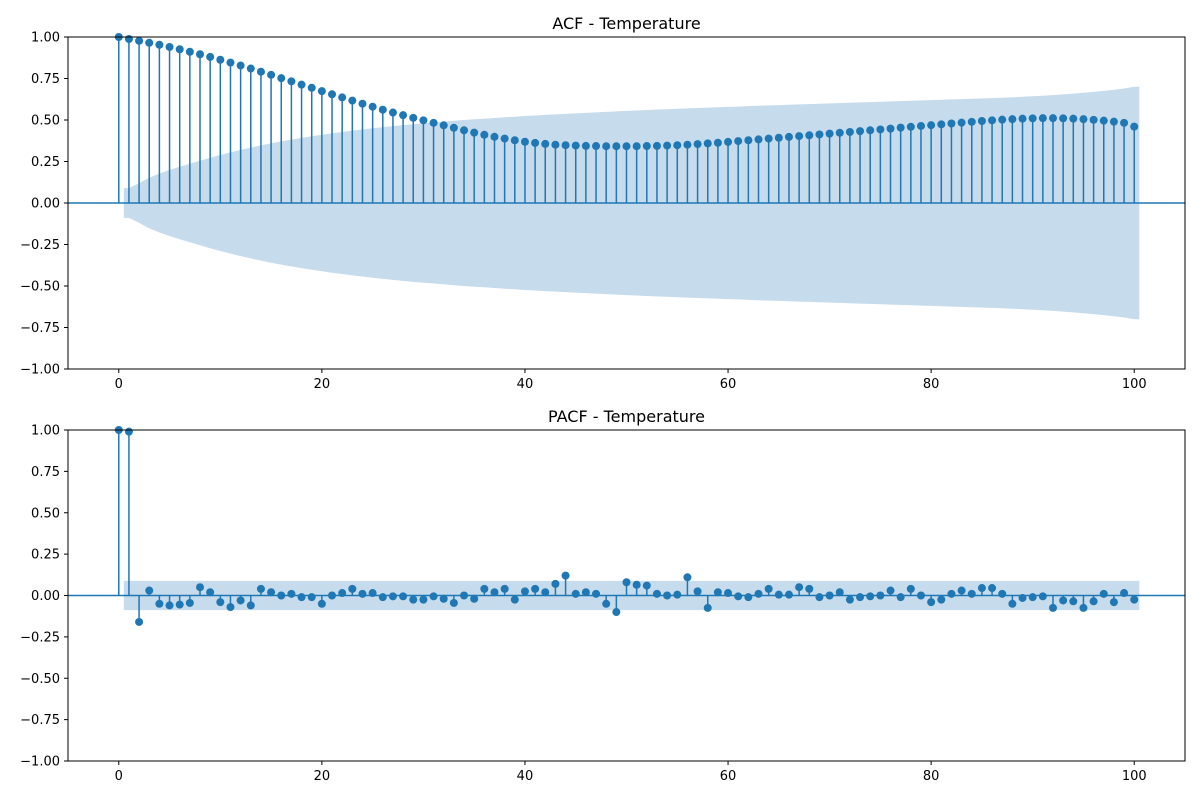 The width and height of the screenshot is (1200, 800). Describe the element at coordinates (119, 384) in the screenshot. I see `acf-xtick-label: 0` at that location.